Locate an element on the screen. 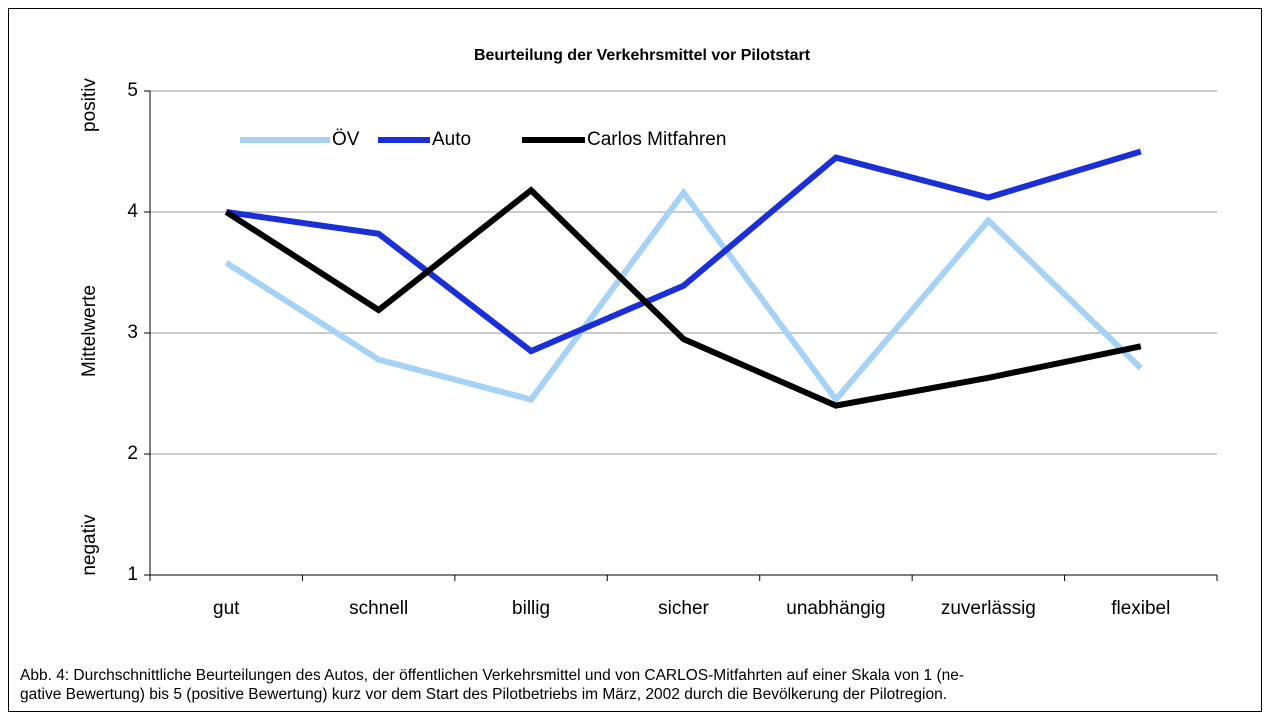 This screenshot has width=1269, height=720. x-tick-label: zuverlässig is located at coordinates (988, 608).